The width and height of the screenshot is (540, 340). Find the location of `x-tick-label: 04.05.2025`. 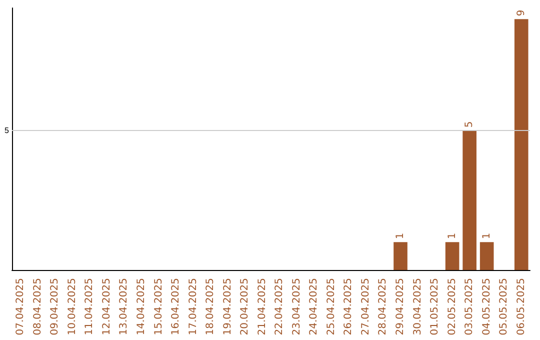

x-tick-label: 04.05.2025 is located at coordinates (486, 307).